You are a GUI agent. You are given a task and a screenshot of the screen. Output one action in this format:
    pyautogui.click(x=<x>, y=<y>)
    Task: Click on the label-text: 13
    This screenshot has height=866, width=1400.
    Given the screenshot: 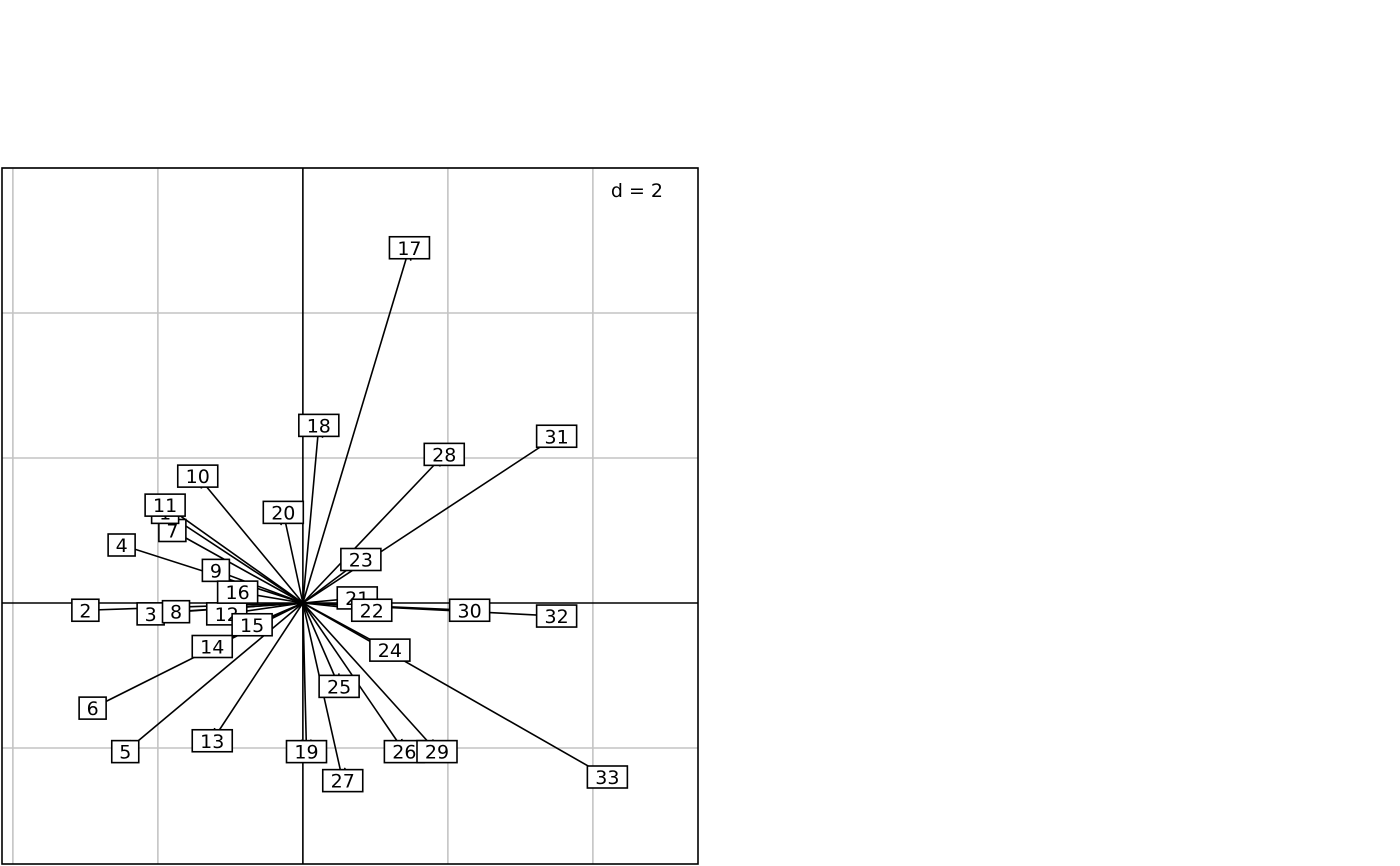 What is the action you would take?
    pyautogui.click(x=212, y=742)
    